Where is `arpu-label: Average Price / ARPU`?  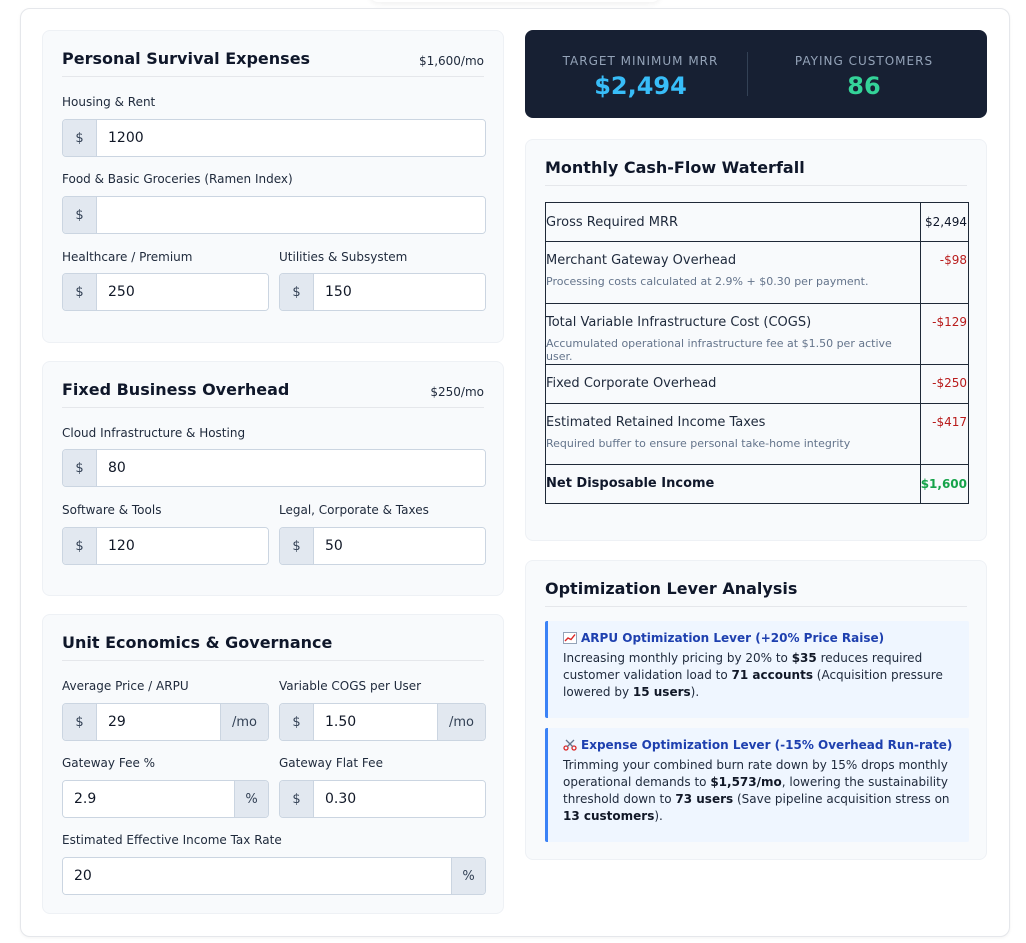
arpu-label: Average Price / ARPU is located at coordinates (125, 686).